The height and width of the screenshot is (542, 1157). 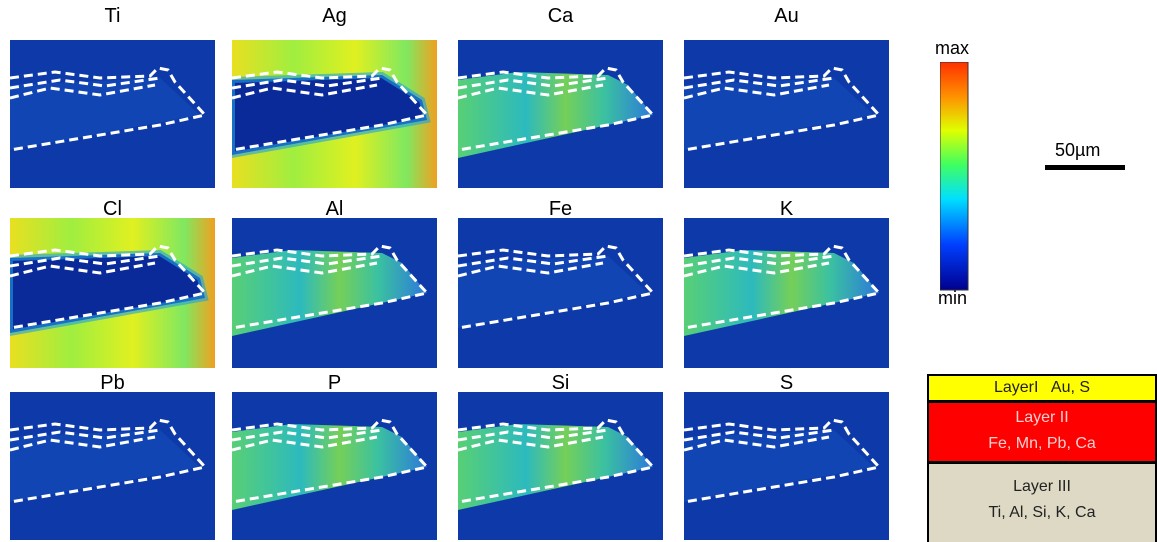 What do you see at coordinates (1042, 503) in the screenshot?
I see `layer-3: Layer III Ti, Al, Si, K, Ca` at bounding box center [1042, 503].